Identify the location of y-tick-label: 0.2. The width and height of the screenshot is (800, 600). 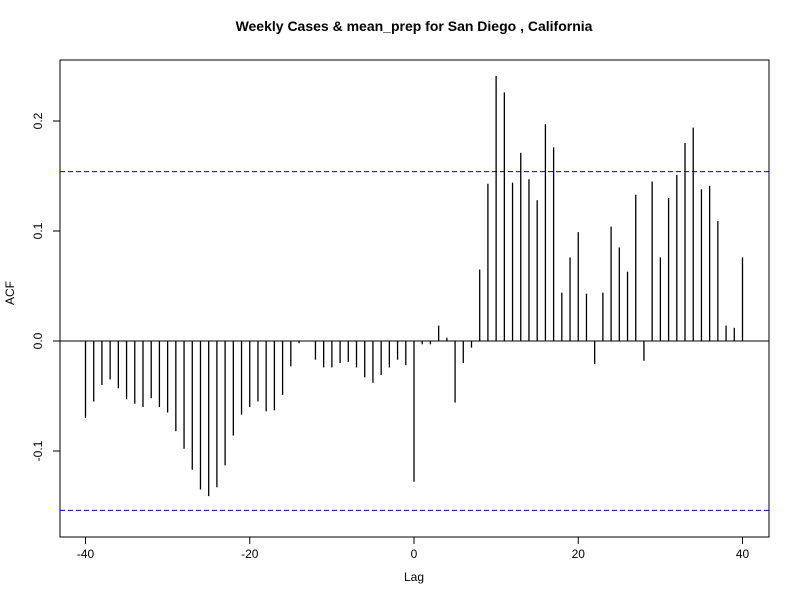
(38, 120).